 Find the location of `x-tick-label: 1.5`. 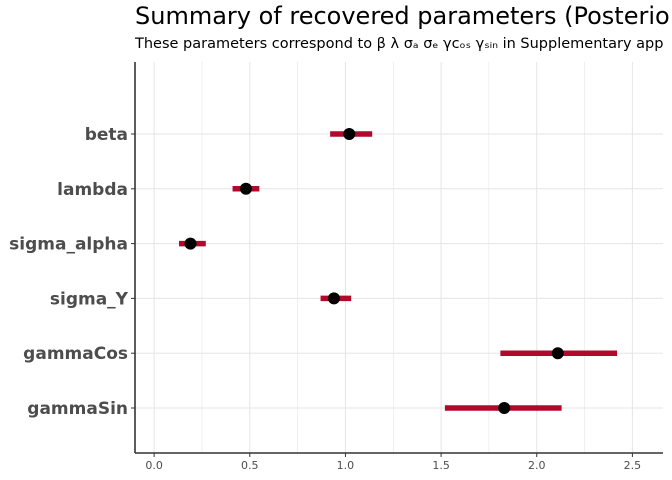

x-tick-label: 1.5 is located at coordinates (441, 465).